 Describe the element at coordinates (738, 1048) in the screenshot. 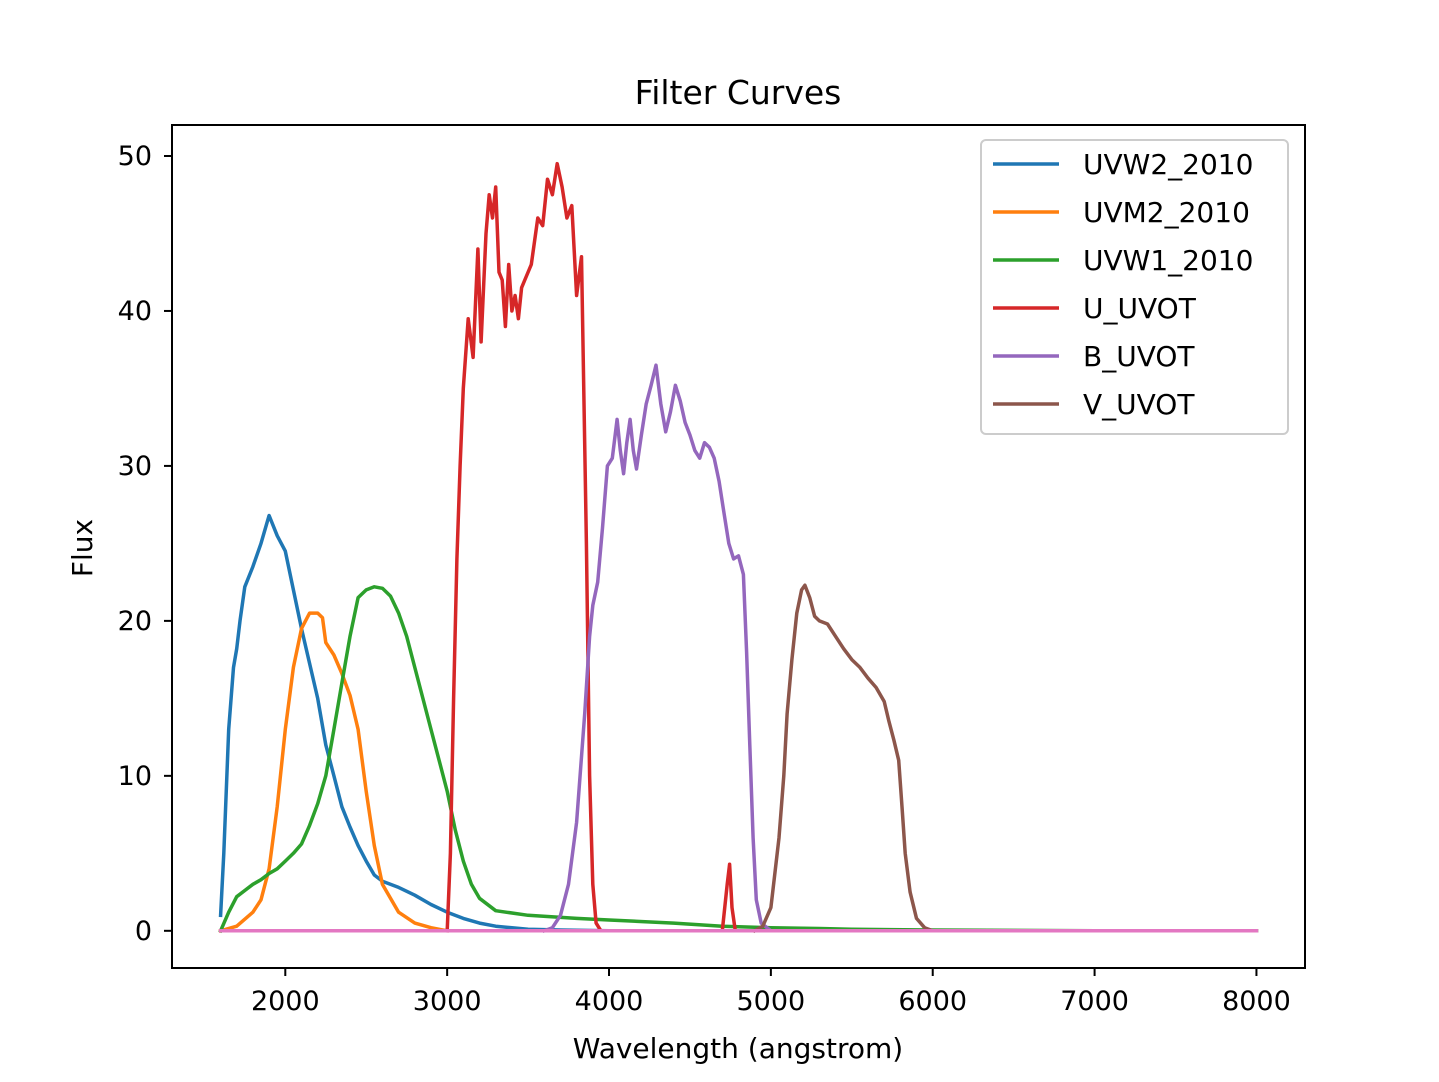

I see `x-axis-title: Wavelength (angstrom)` at that location.